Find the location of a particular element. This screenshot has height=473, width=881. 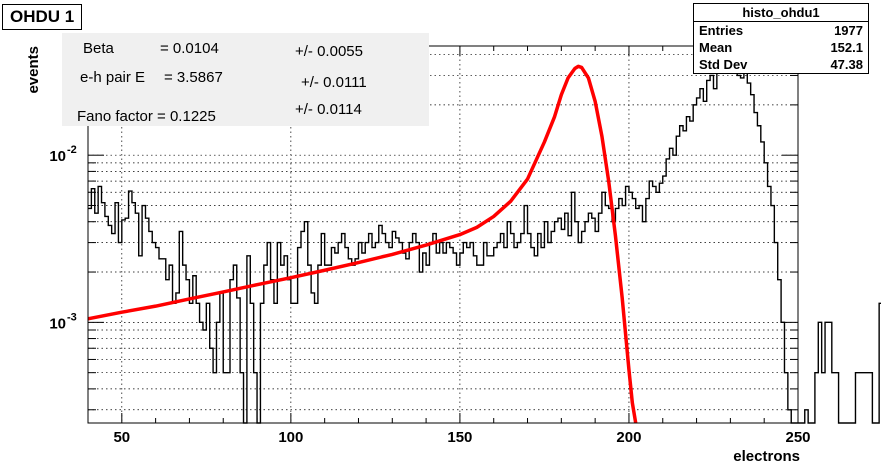

eh-pair-value: = 3.5867 is located at coordinates (193, 77).